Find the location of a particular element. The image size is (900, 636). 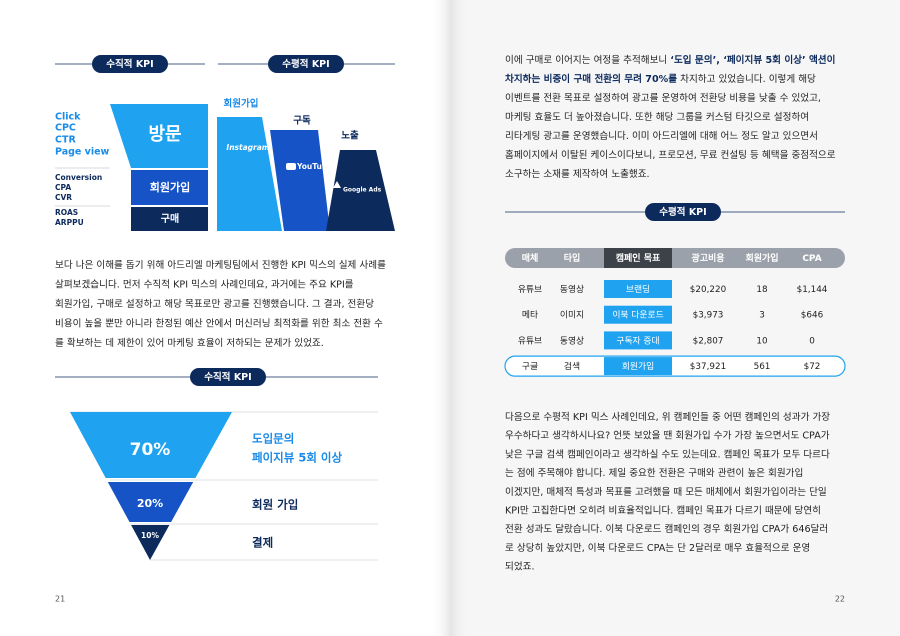

table-cell: $20,220 is located at coordinates (708, 290).